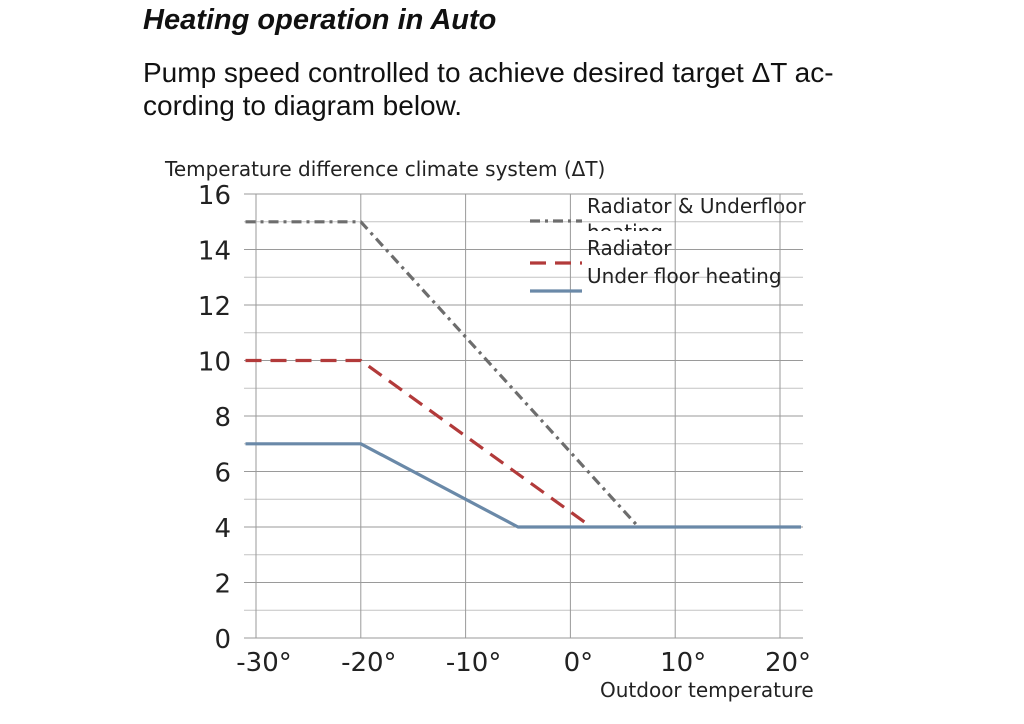  What do you see at coordinates (579, 663) in the screenshot?
I see `x-tick-label: 0°` at bounding box center [579, 663].